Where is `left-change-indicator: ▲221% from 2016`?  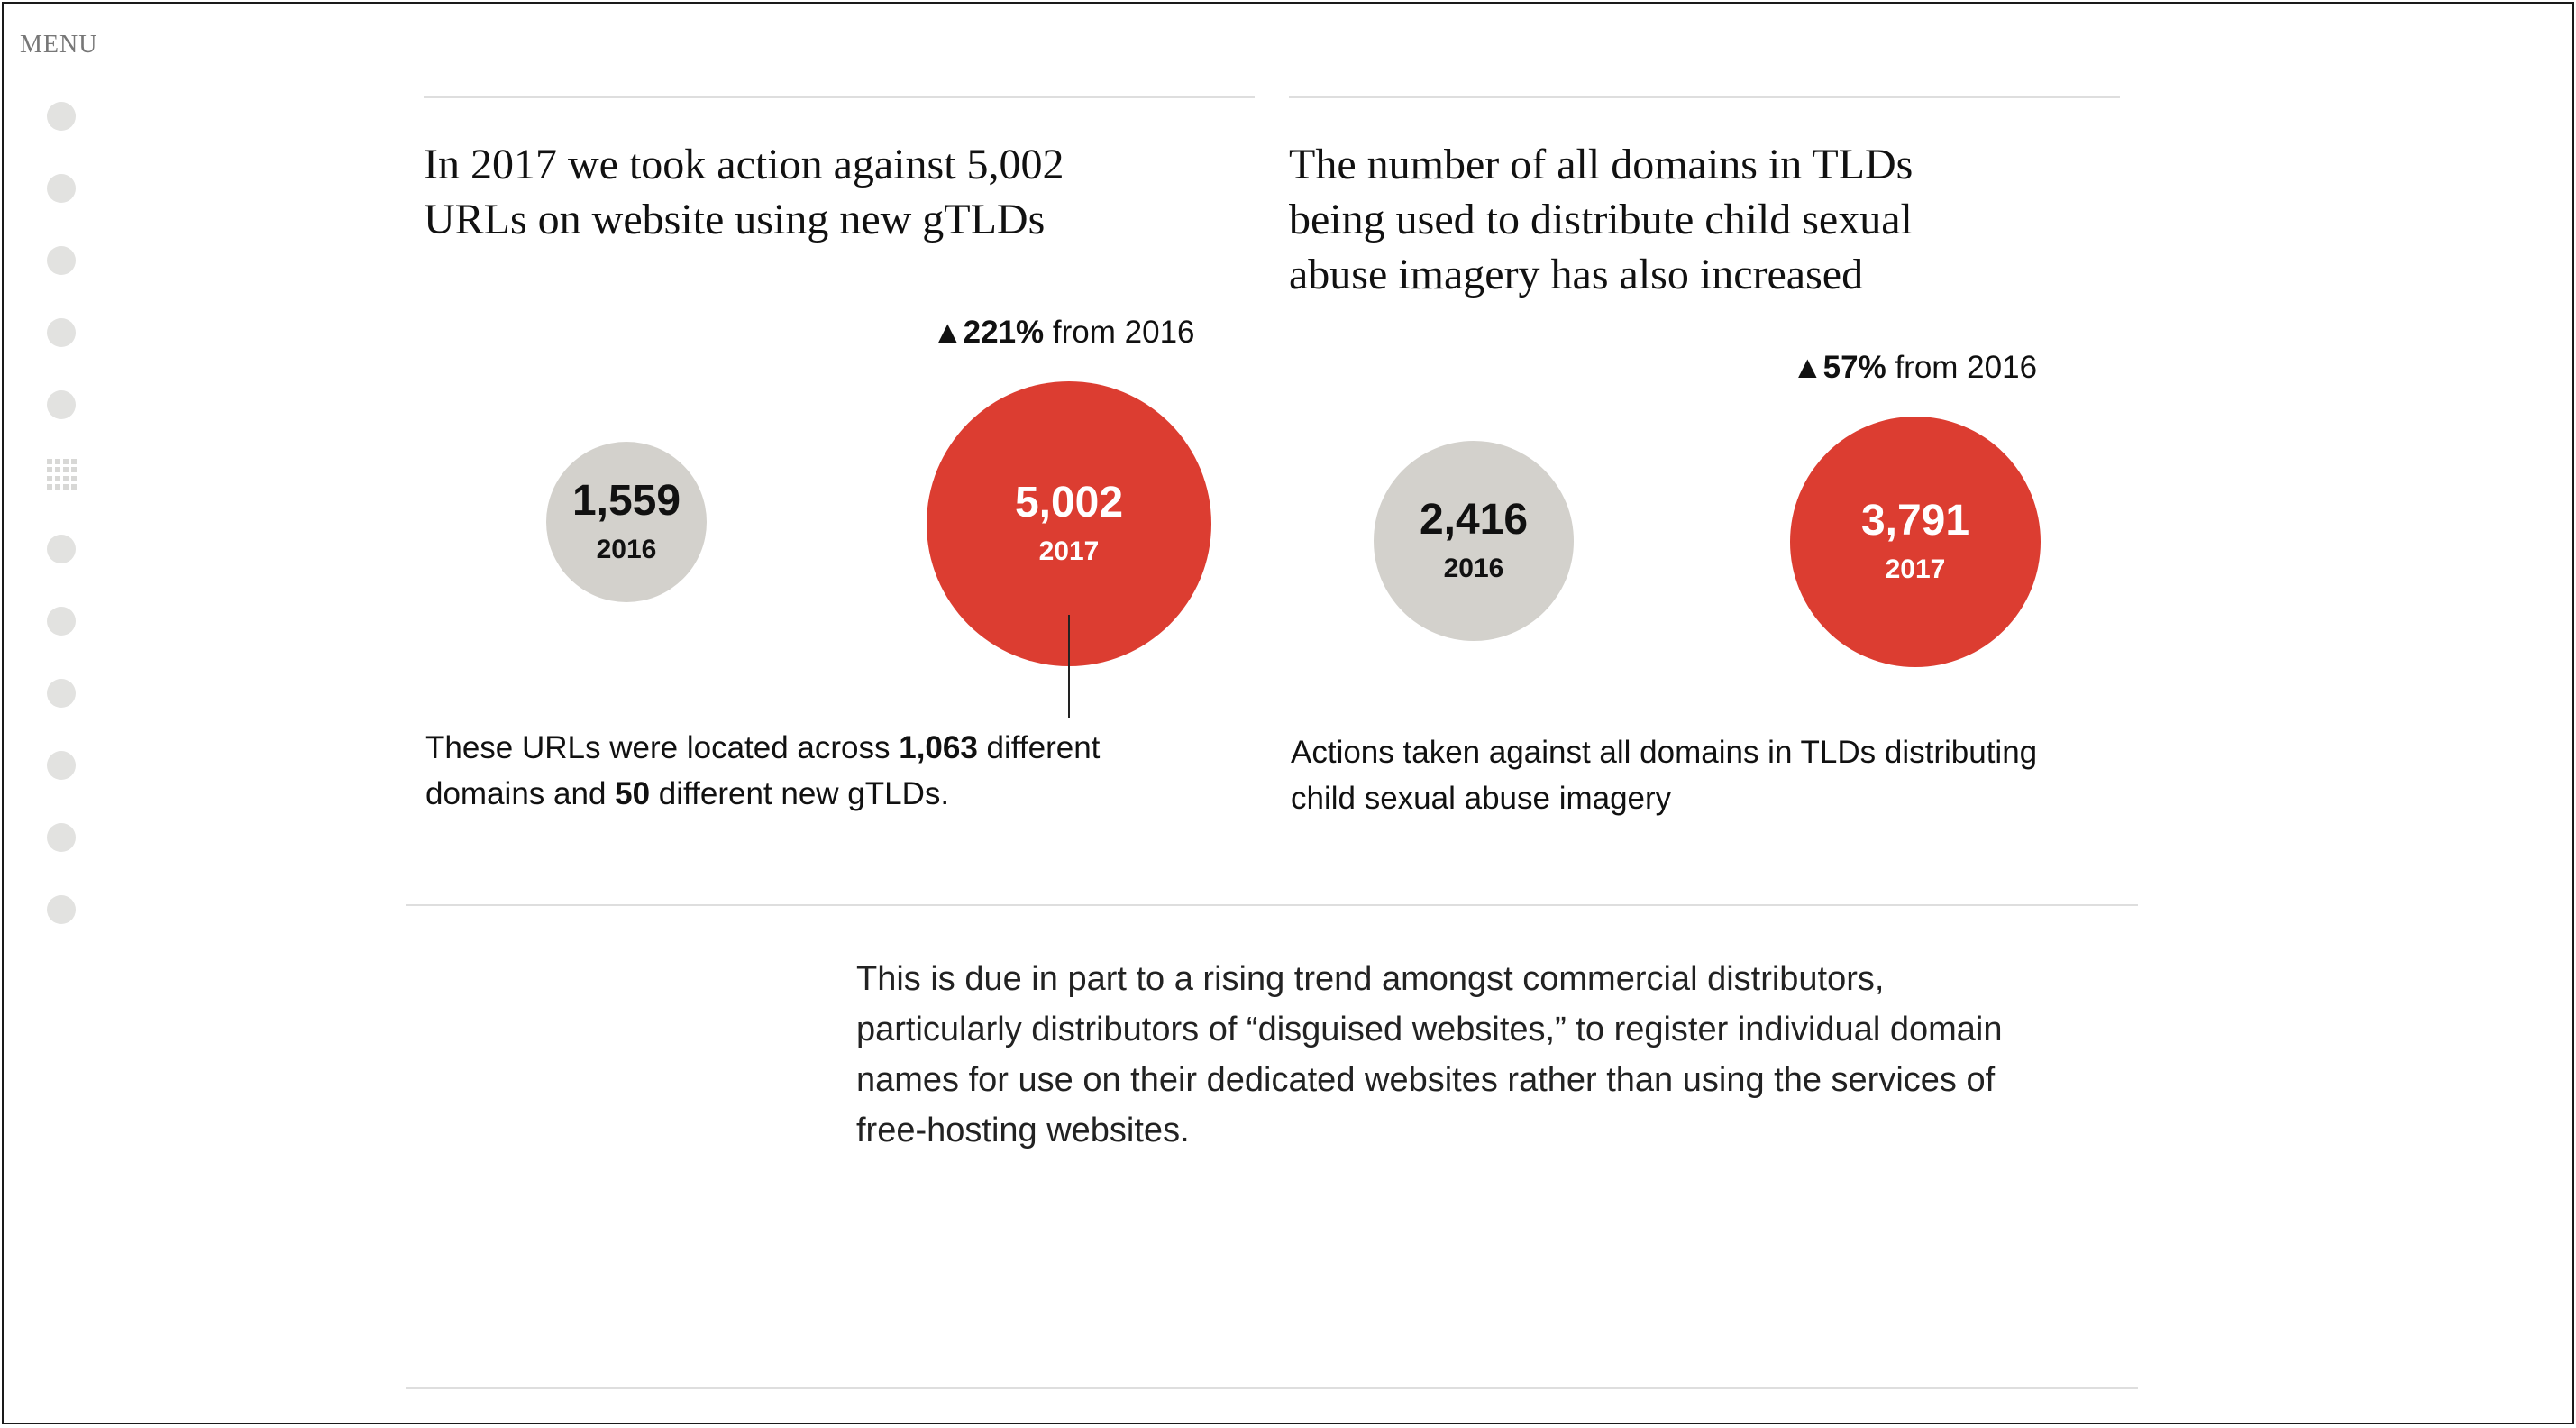
left-change-indicator: ▲221% from 2016 is located at coordinates (1063, 333).